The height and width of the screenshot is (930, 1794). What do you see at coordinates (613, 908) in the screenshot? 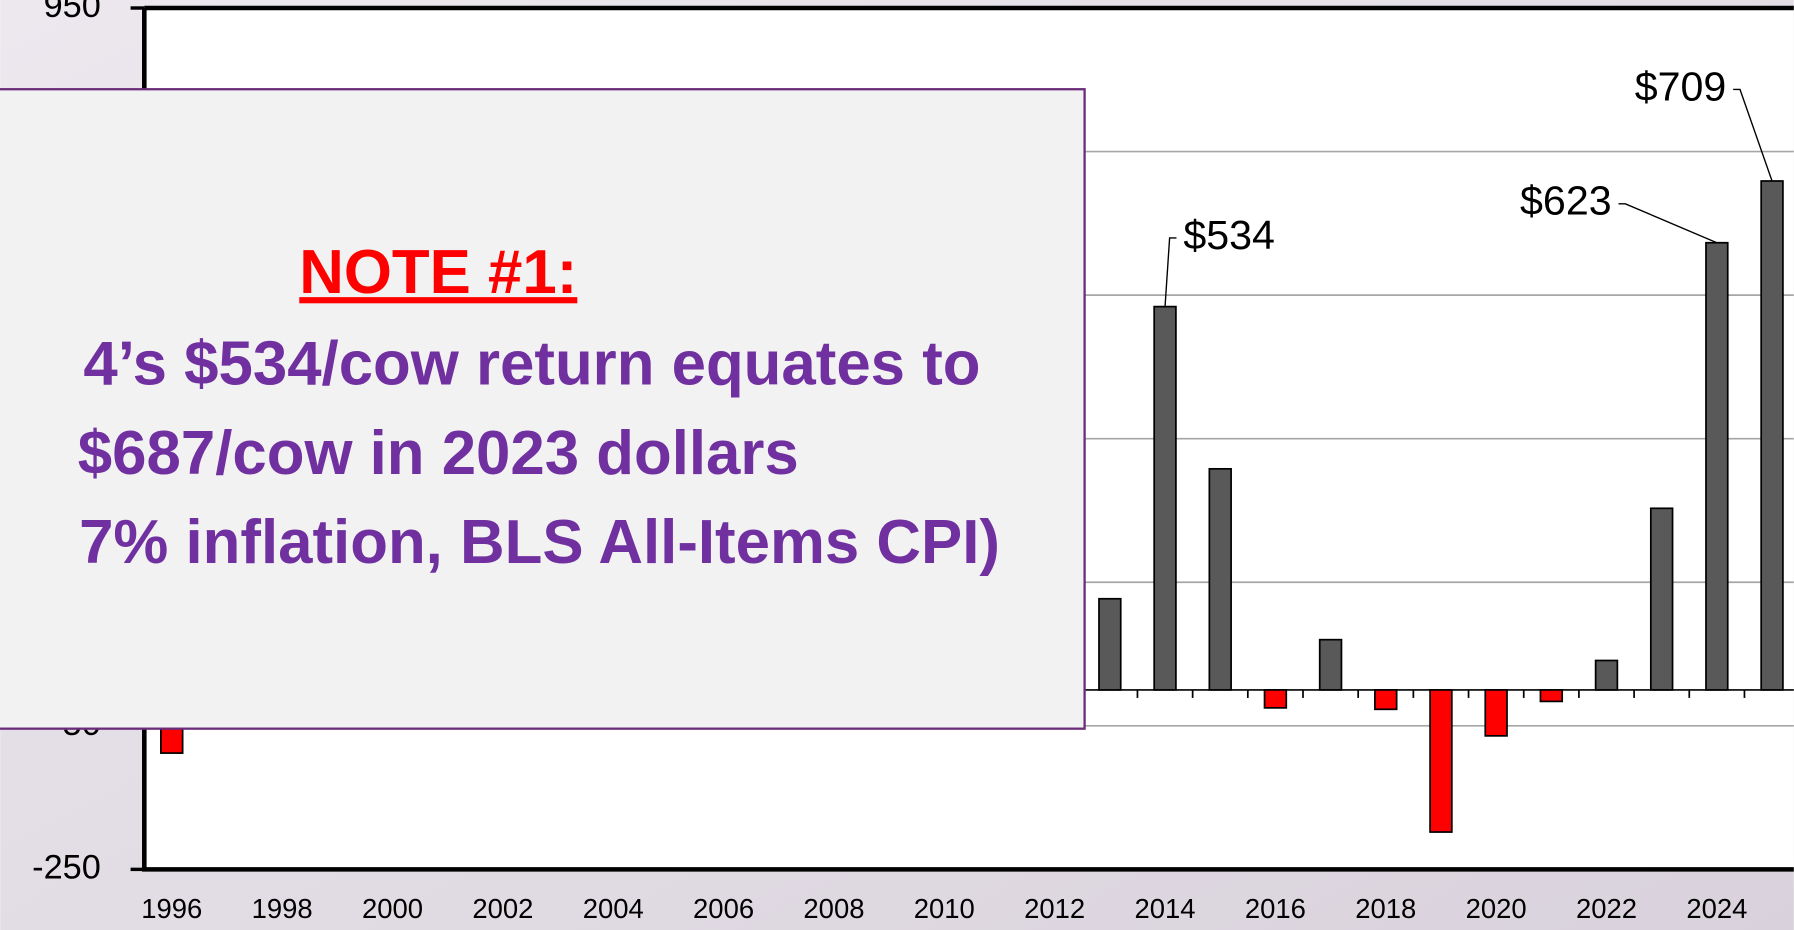
I see `x-tick-label: 2004` at bounding box center [613, 908].